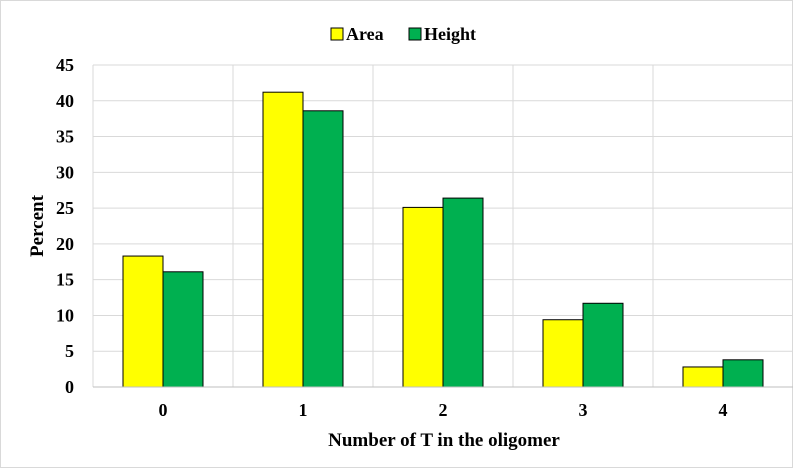  I want to click on y-tick-label: 25, so click(65, 208).